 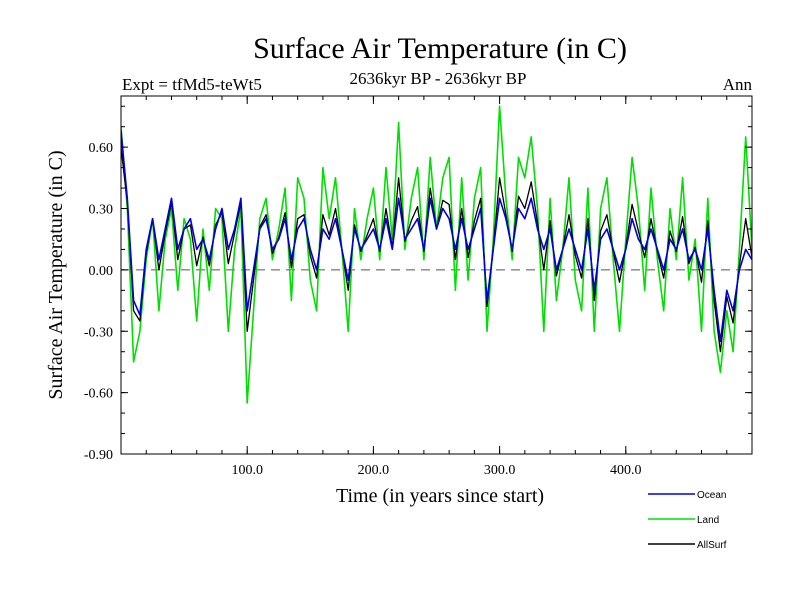 What do you see at coordinates (247, 470) in the screenshot?
I see `x-tick-label: 100.0` at bounding box center [247, 470].